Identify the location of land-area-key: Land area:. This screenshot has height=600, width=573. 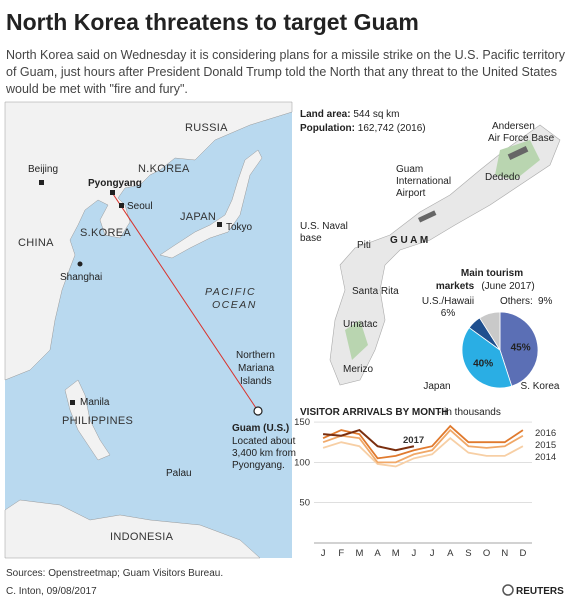
(325, 114).